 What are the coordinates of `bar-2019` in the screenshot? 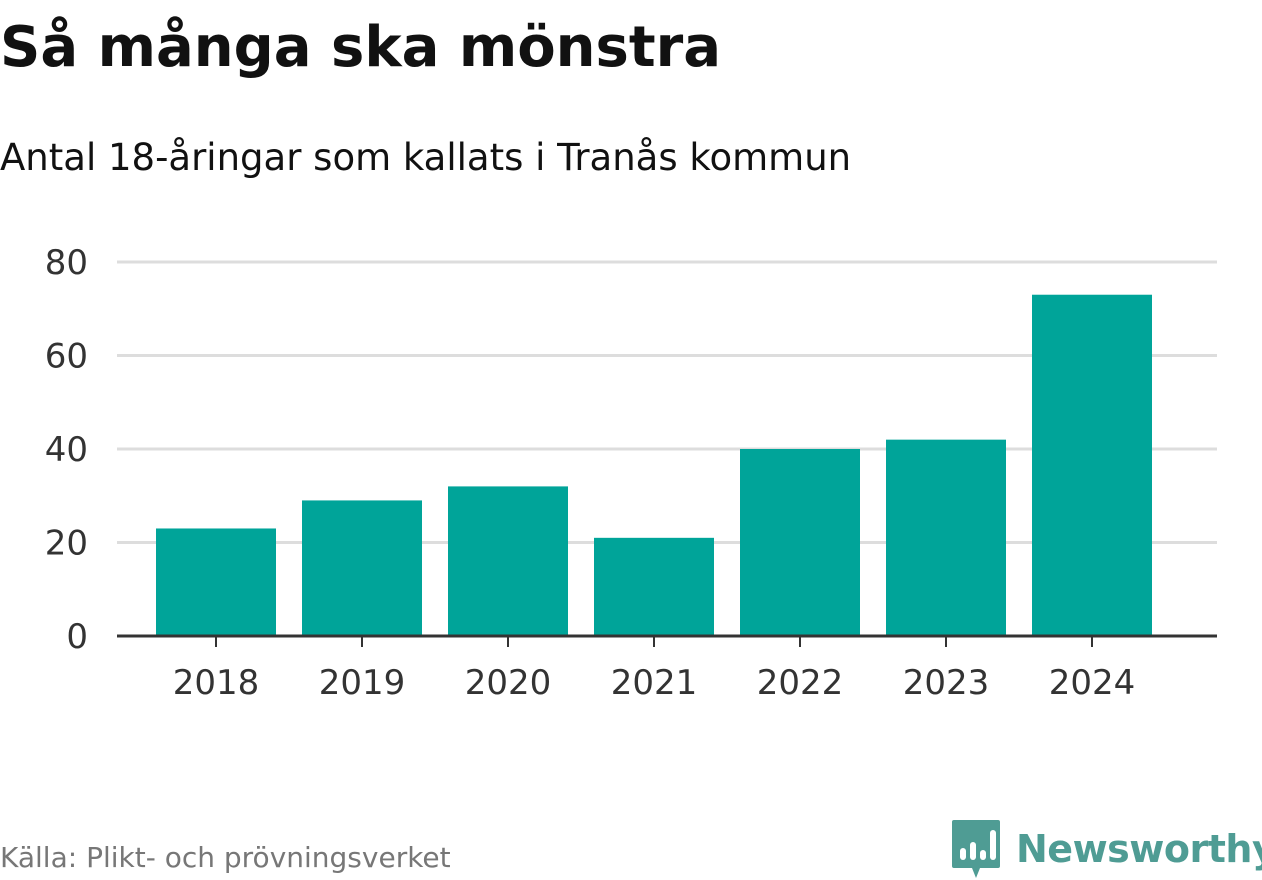 It's located at (362, 568).